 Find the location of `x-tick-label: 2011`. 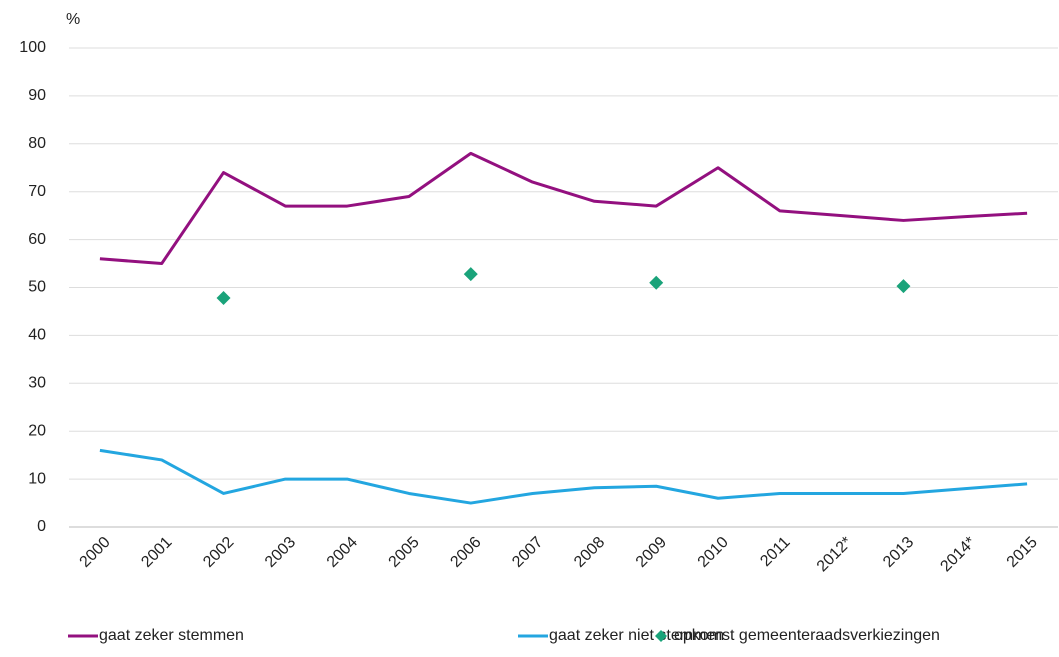

x-tick-label: 2011 is located at coordinates (775, 552).